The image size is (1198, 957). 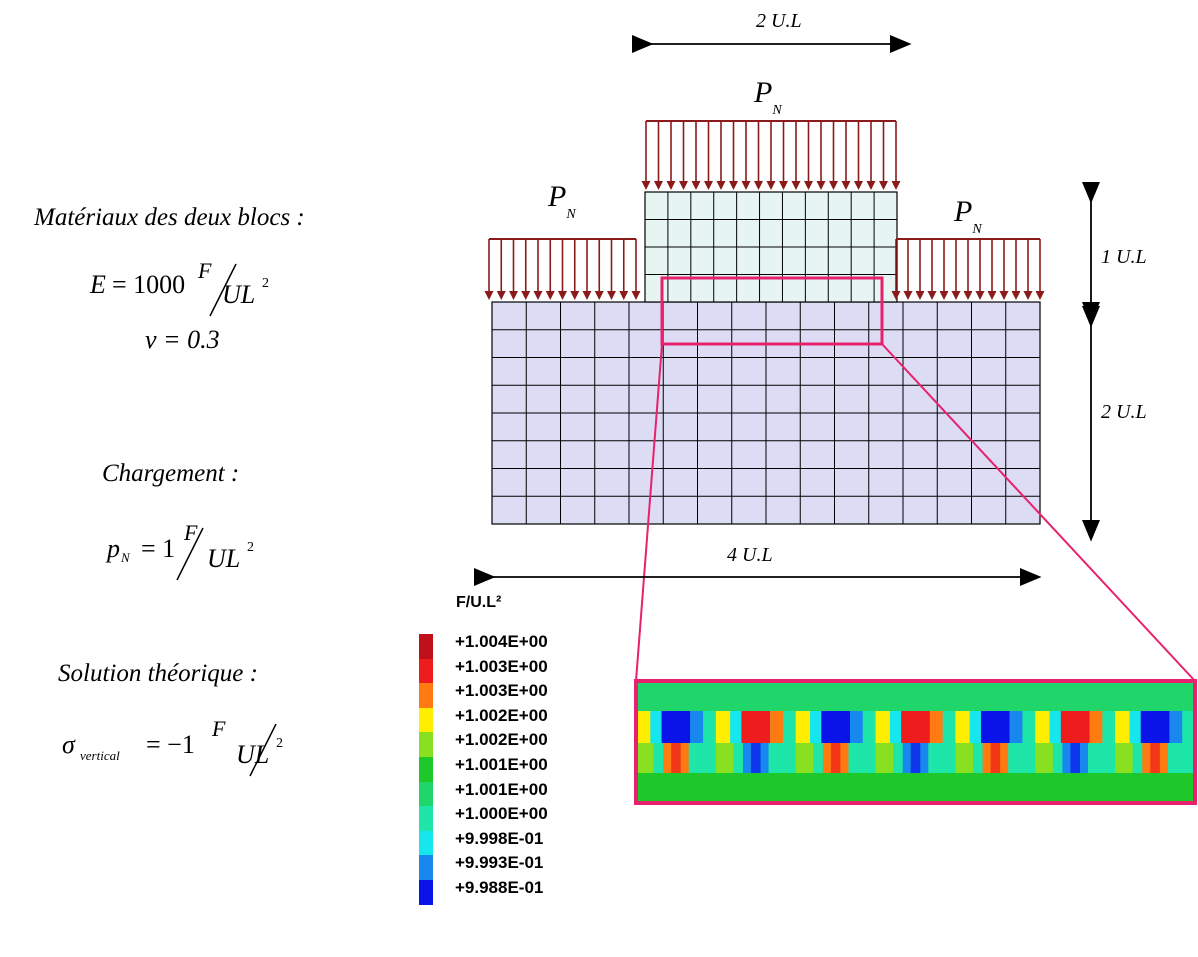 I want to click on e-unit-num: F, so click(x=205, y=270).